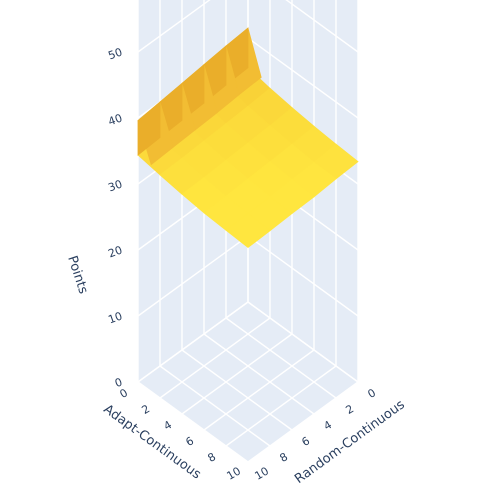 This screenshot has width=500, height=500. Describe the element at coordinates (189, 441) in the screenshot. I see `x-tick-label: 6` at that location.